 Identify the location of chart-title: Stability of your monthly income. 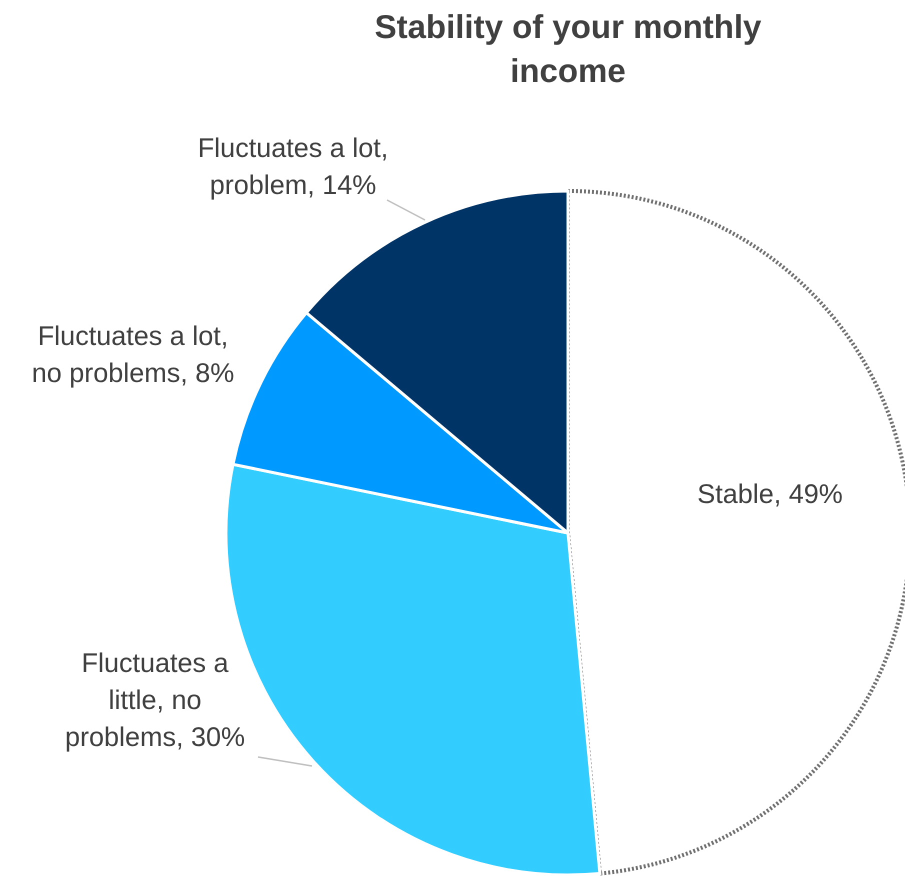
(568, 48).